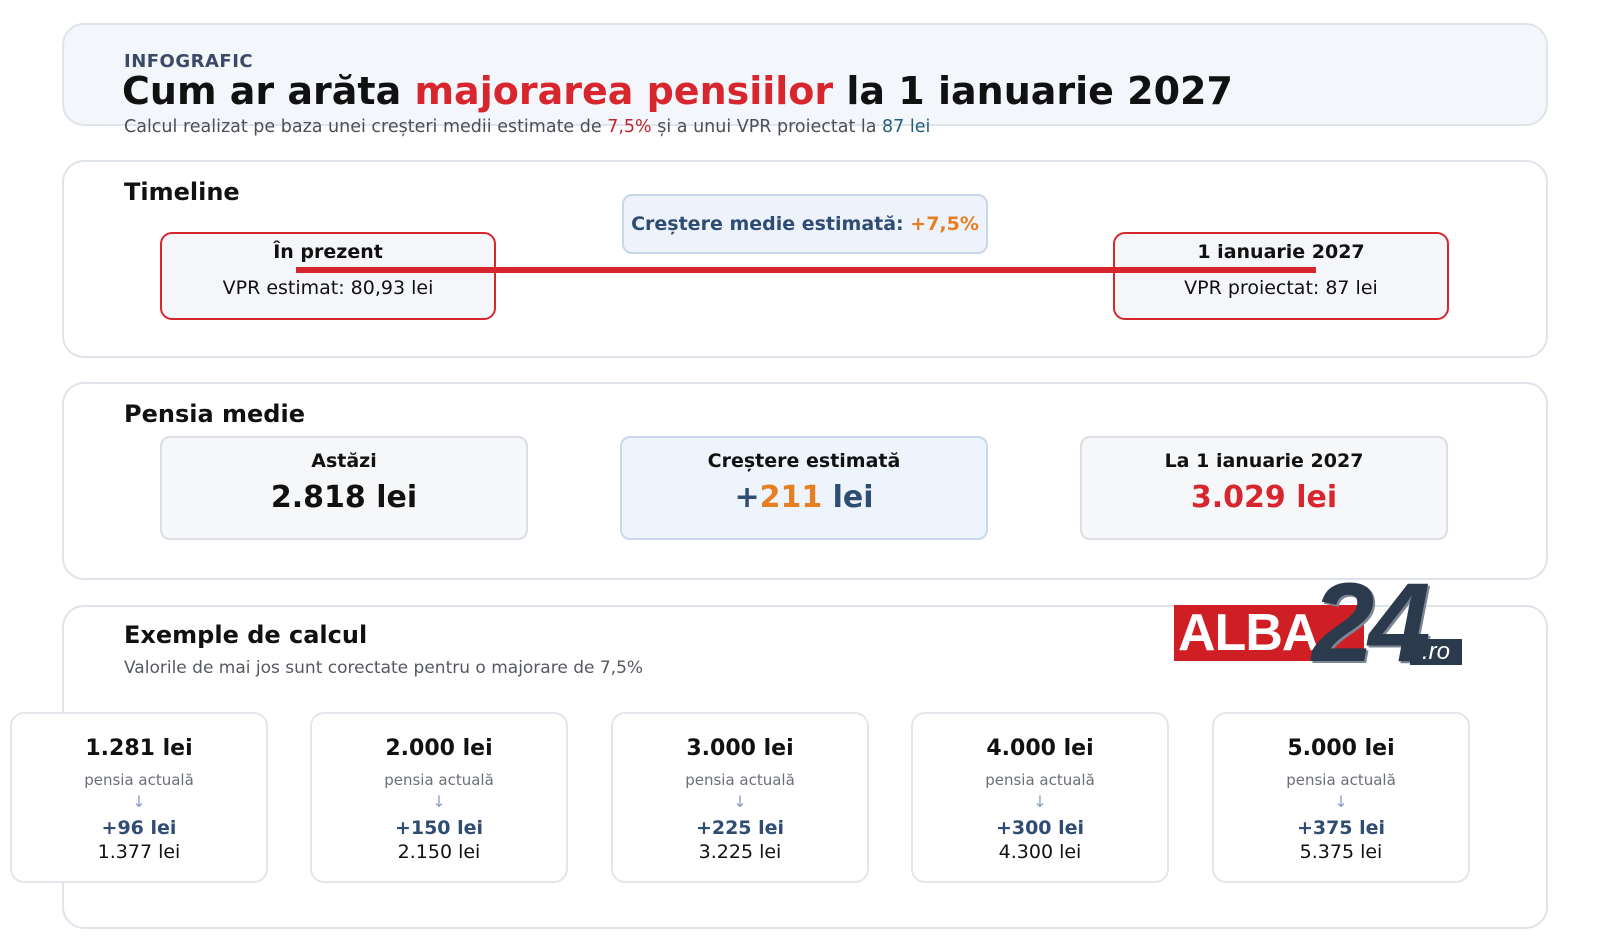 The image size is (1600, 940). I want to click on subtitle-vpr: 87 lei, so click(906, 127).